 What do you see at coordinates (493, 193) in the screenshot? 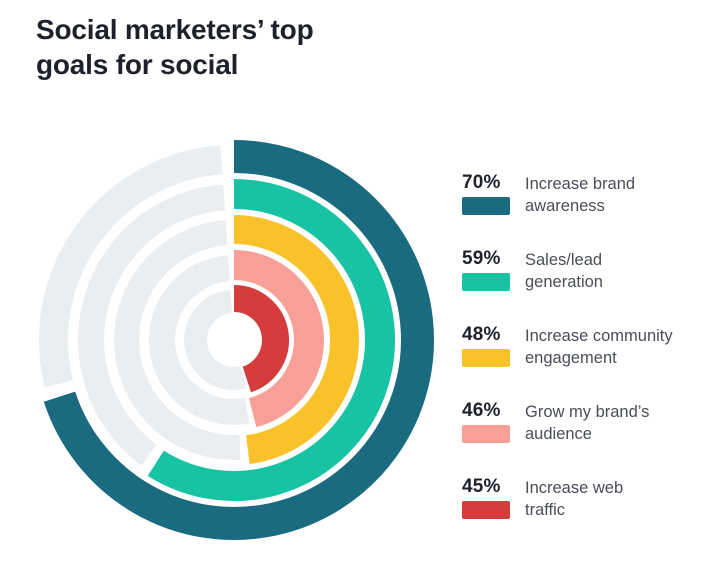
I see `legend-key: 70%` at bounding box center [493, 193].